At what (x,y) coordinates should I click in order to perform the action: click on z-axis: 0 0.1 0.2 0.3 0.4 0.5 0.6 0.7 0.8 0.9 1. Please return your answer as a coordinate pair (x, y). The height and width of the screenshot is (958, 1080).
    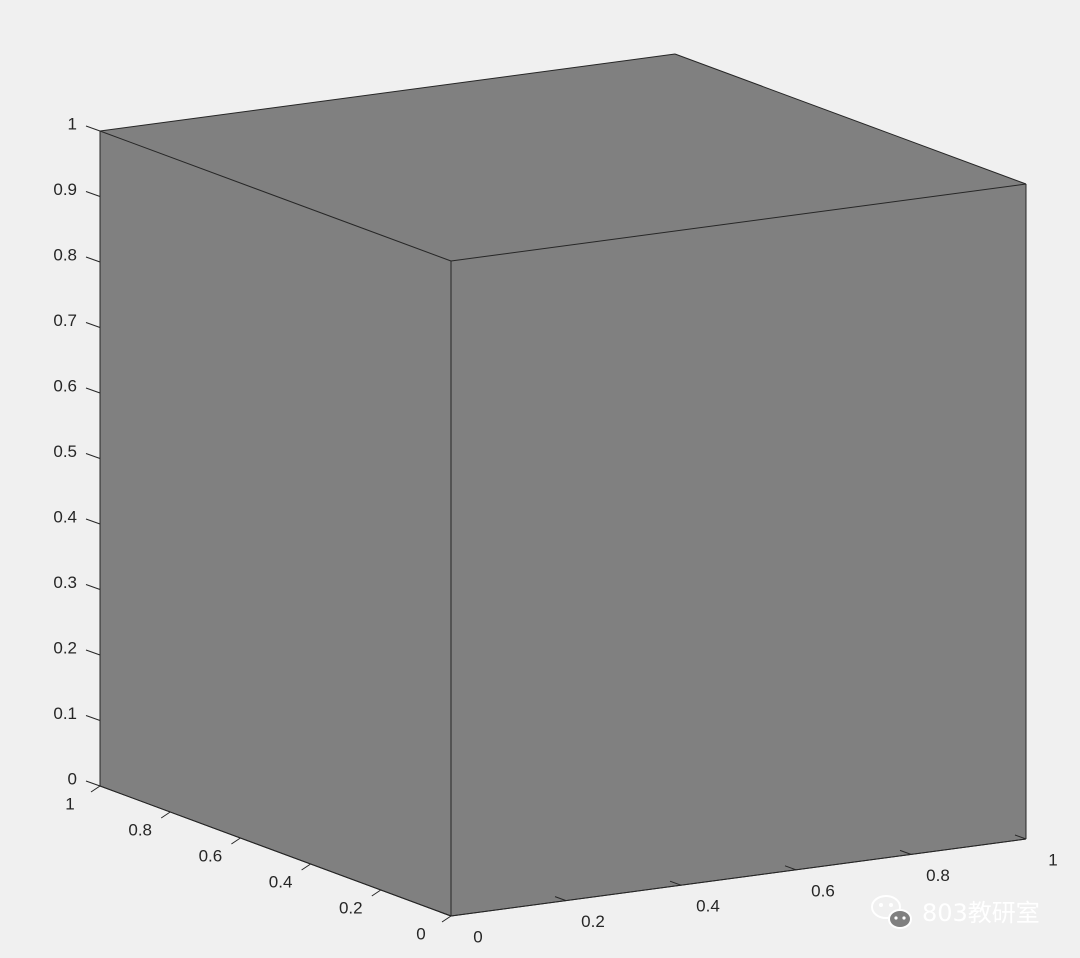
    Looking at the image, I should click on (77, 451).